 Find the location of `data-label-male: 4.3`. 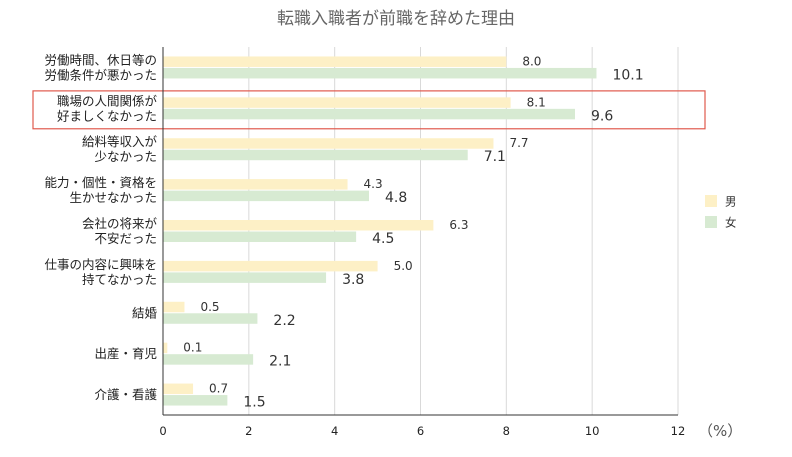

data-label-male: 4.3 is located at coordinates (373, 184).